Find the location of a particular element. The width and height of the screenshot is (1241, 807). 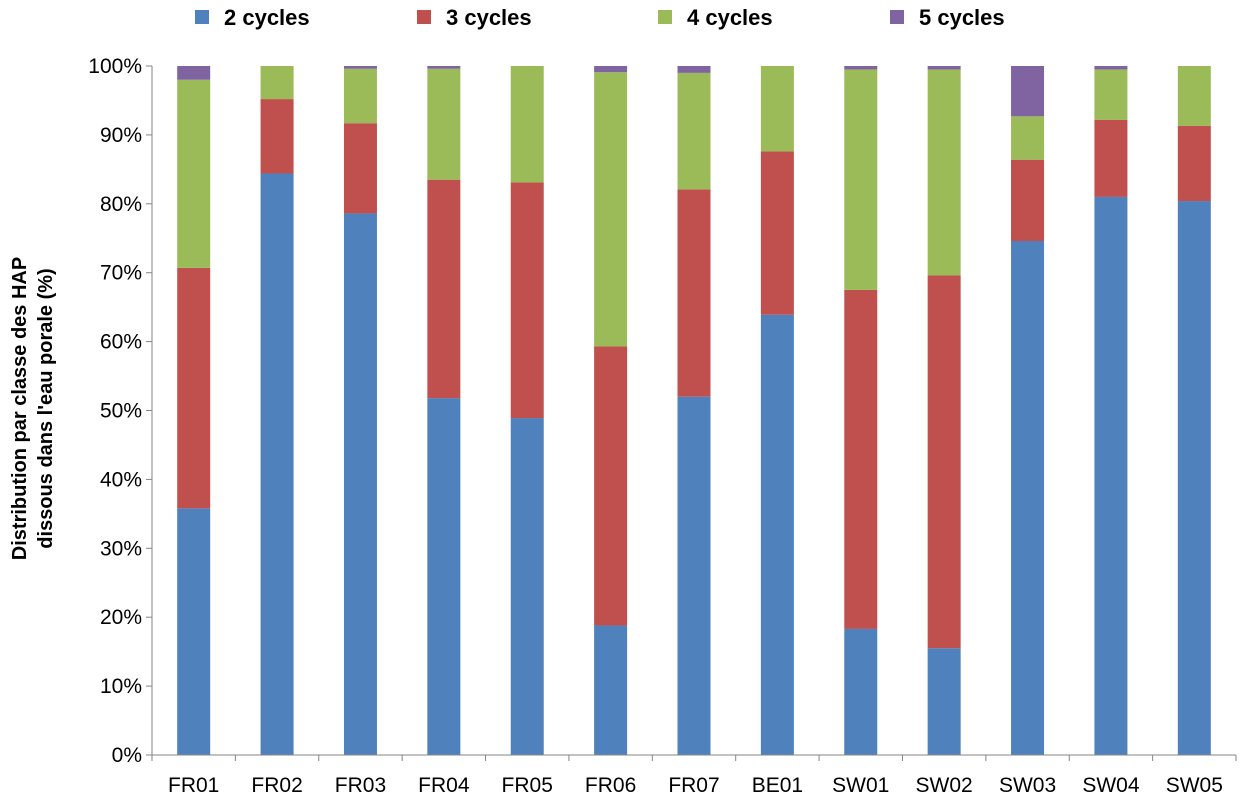

bar-segment-fr02-3-cycles is located at coordinates (277, 136).